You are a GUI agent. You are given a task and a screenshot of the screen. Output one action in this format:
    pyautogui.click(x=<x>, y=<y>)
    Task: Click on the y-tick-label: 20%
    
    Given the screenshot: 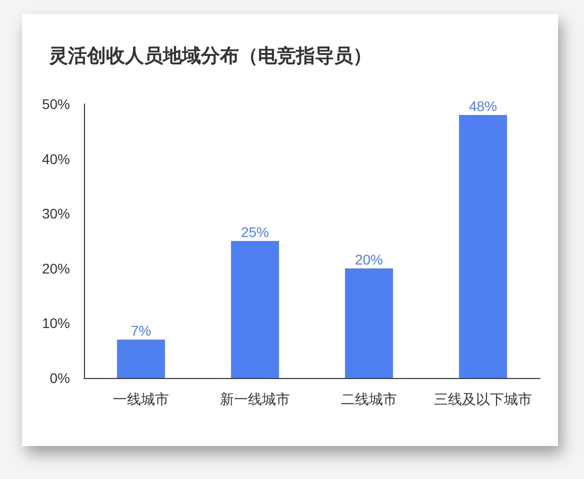 What is the action you would take?
    pyautogui.click(x=56, y=268)
    